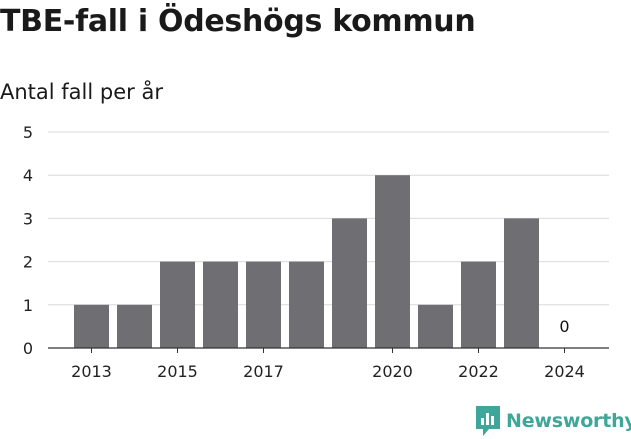 The image size is (631, 439). I want to click on bar-2023, so click(521, 283).